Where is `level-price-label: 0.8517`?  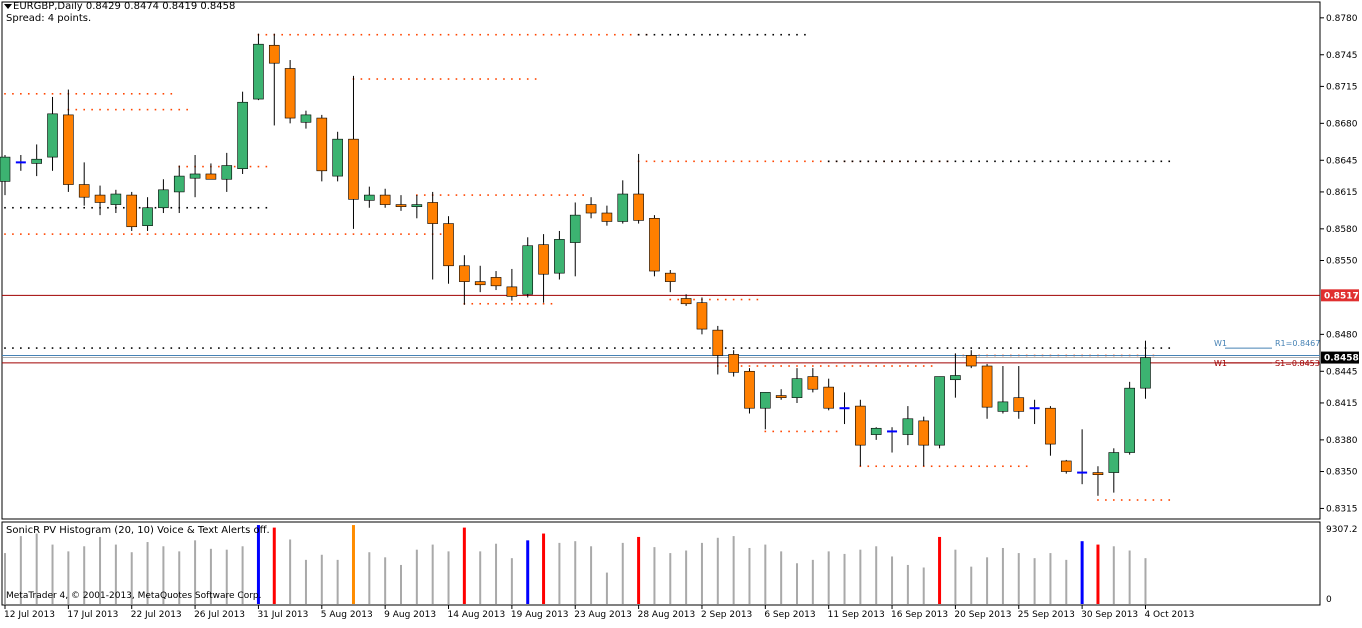 level-price-label: 0.8517 is located at coordinates (1341, 296).